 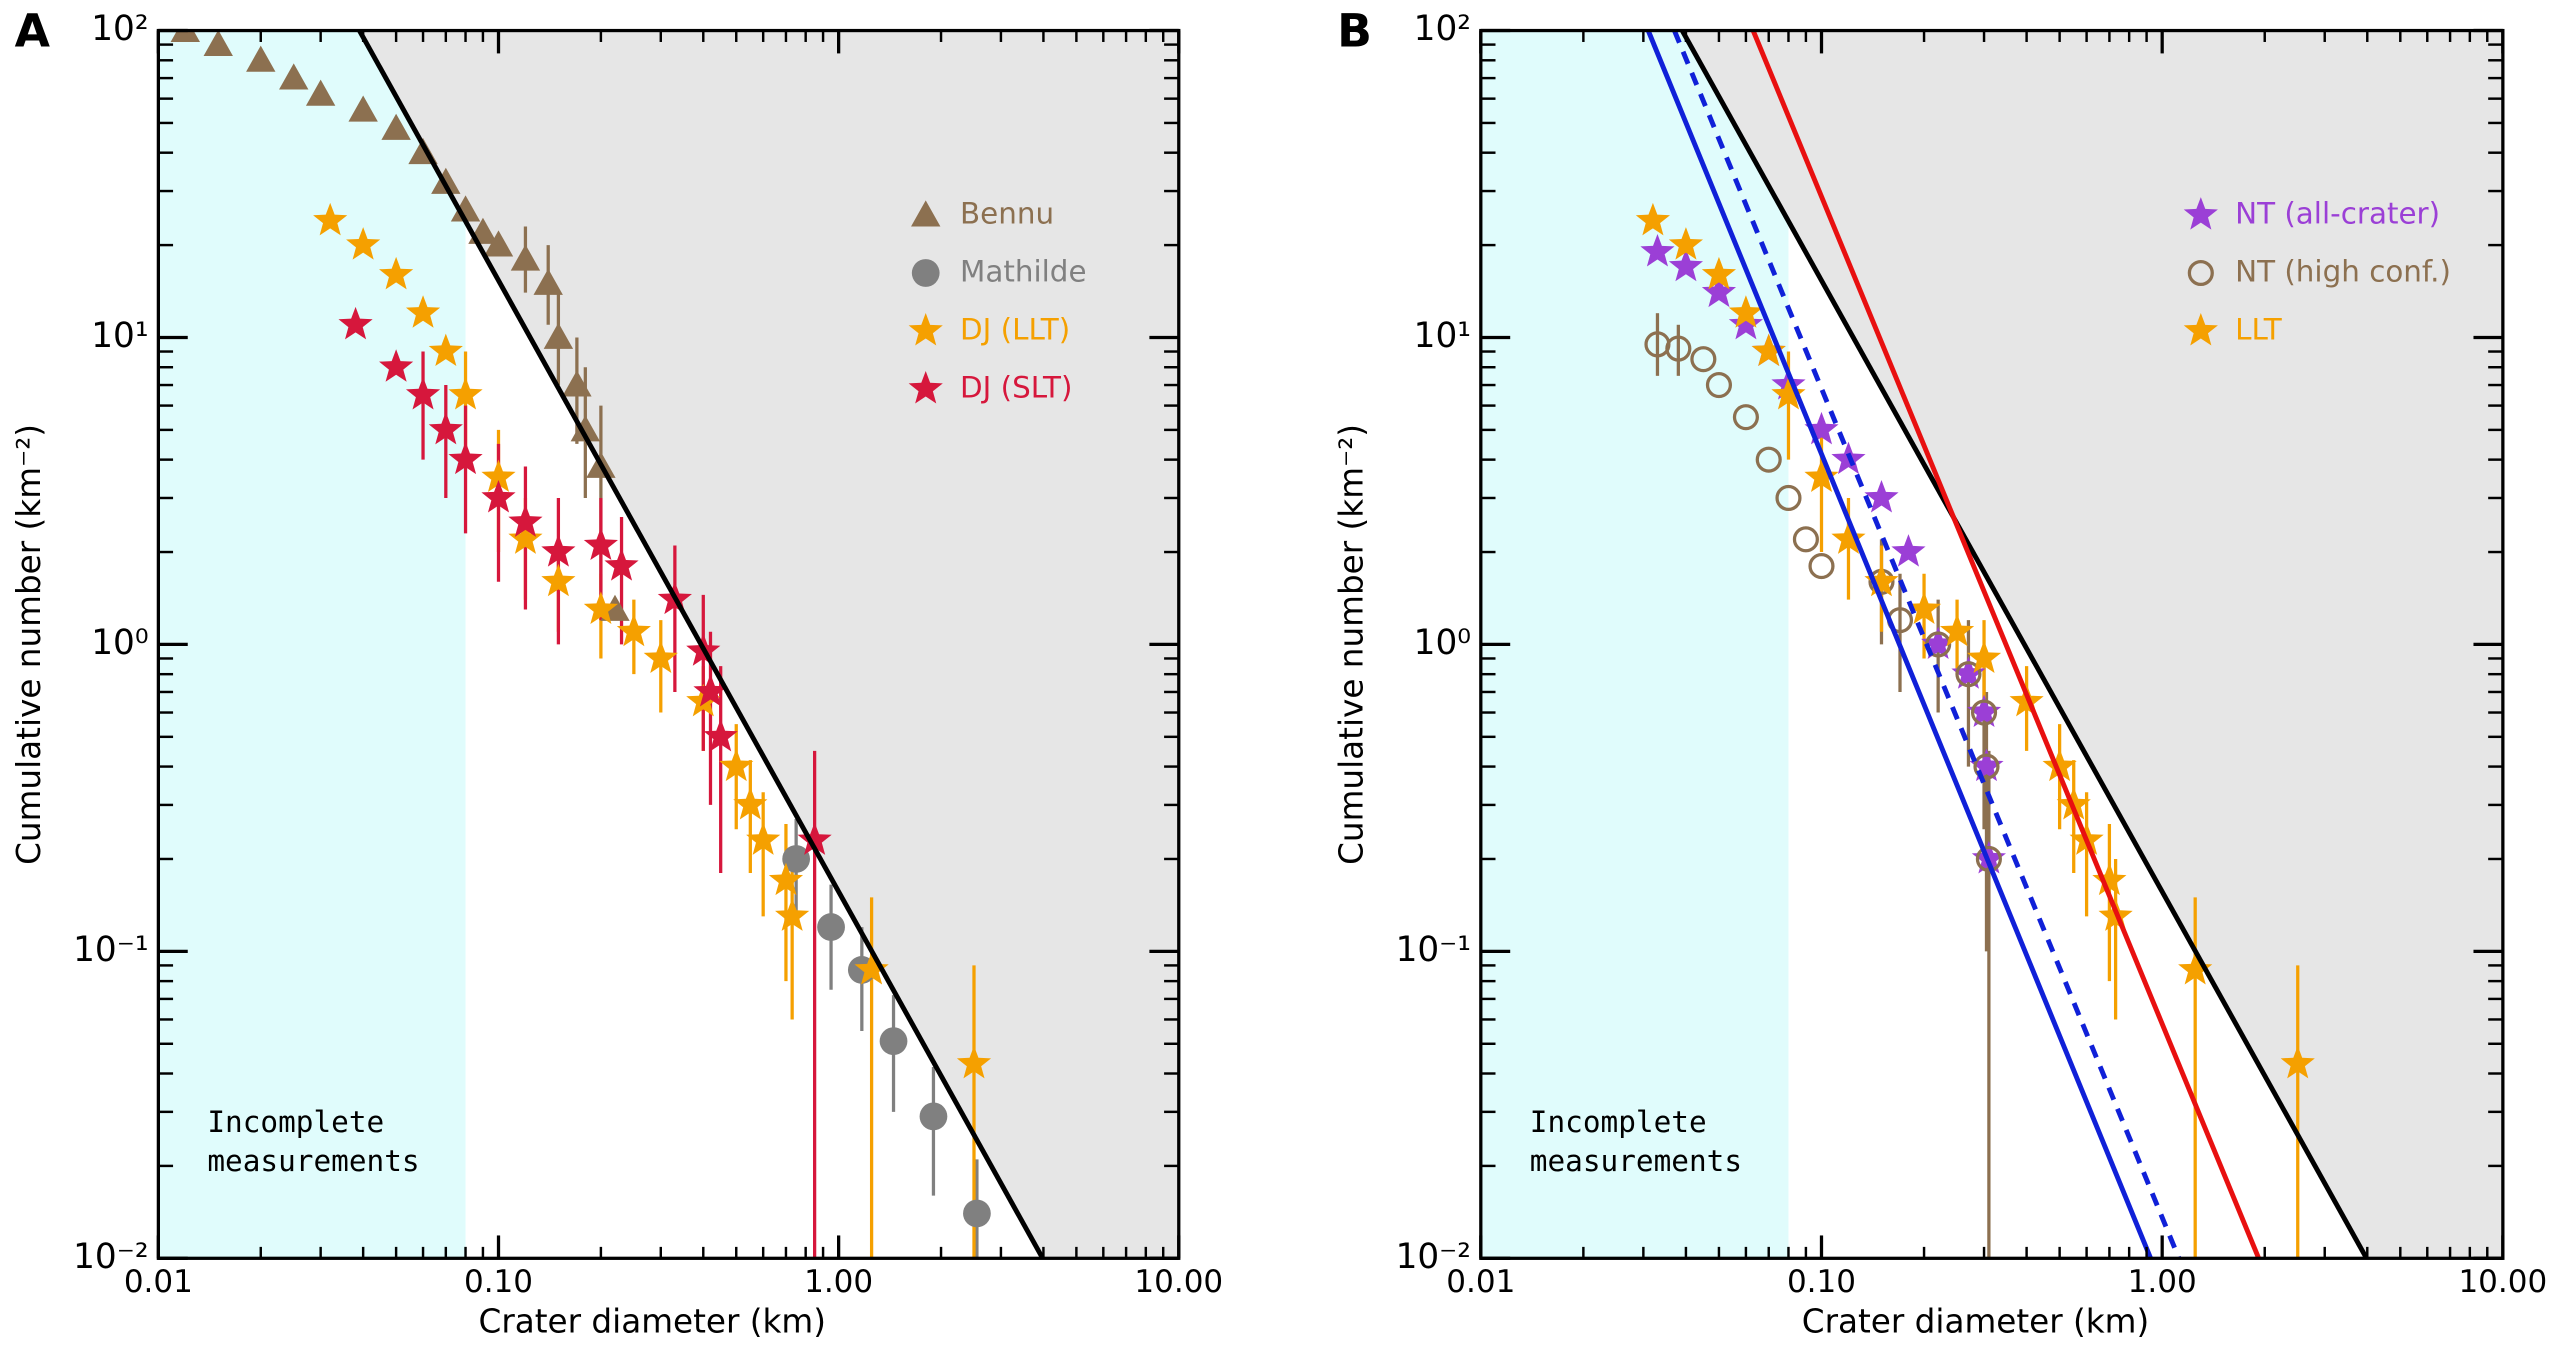 I want to click on legend-label: DJ (LLT), so click(x=1015, y=329).